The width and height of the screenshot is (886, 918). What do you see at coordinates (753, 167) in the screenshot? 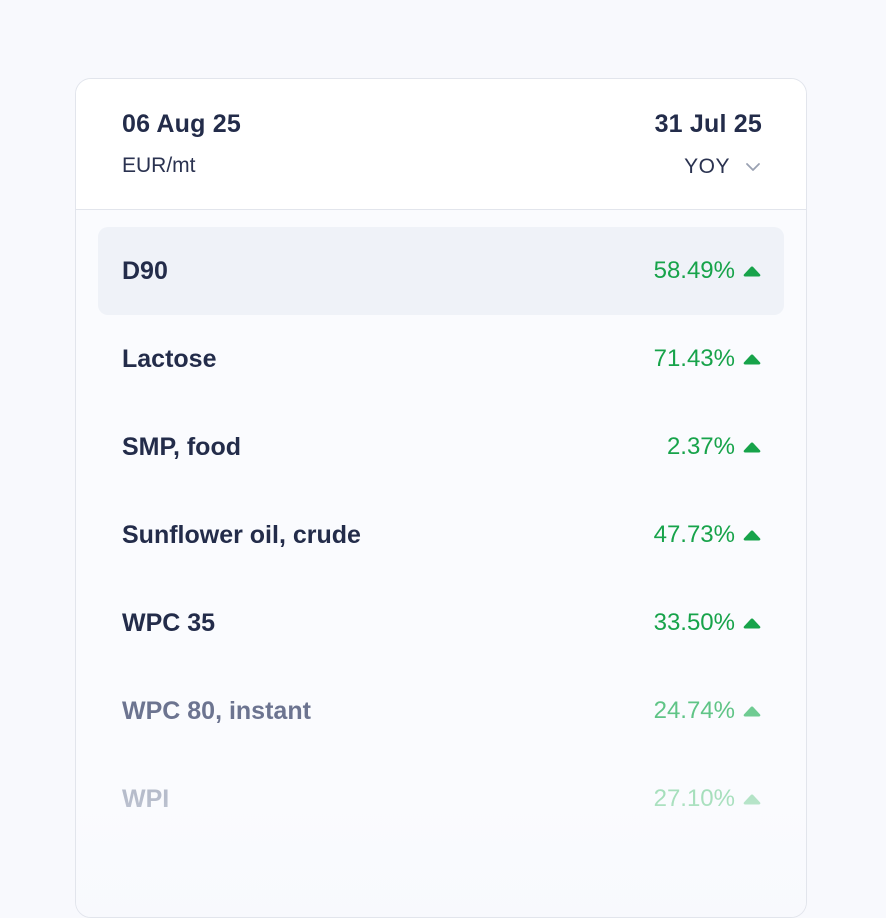
I see `chevron-down-icon` at bounding box center [753, 167].